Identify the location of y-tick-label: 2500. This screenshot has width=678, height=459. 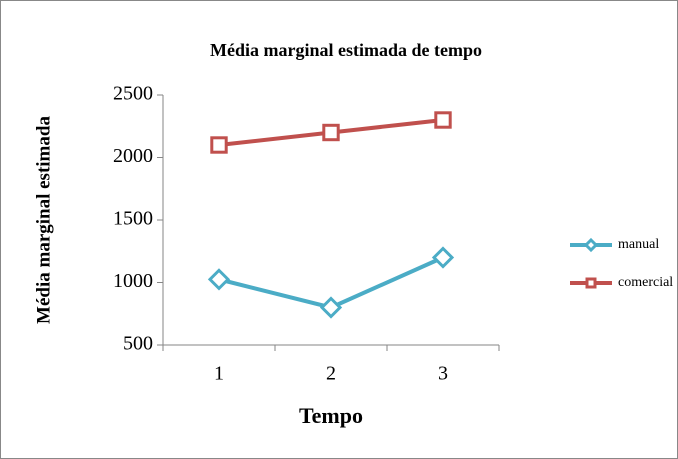
(133, 94).